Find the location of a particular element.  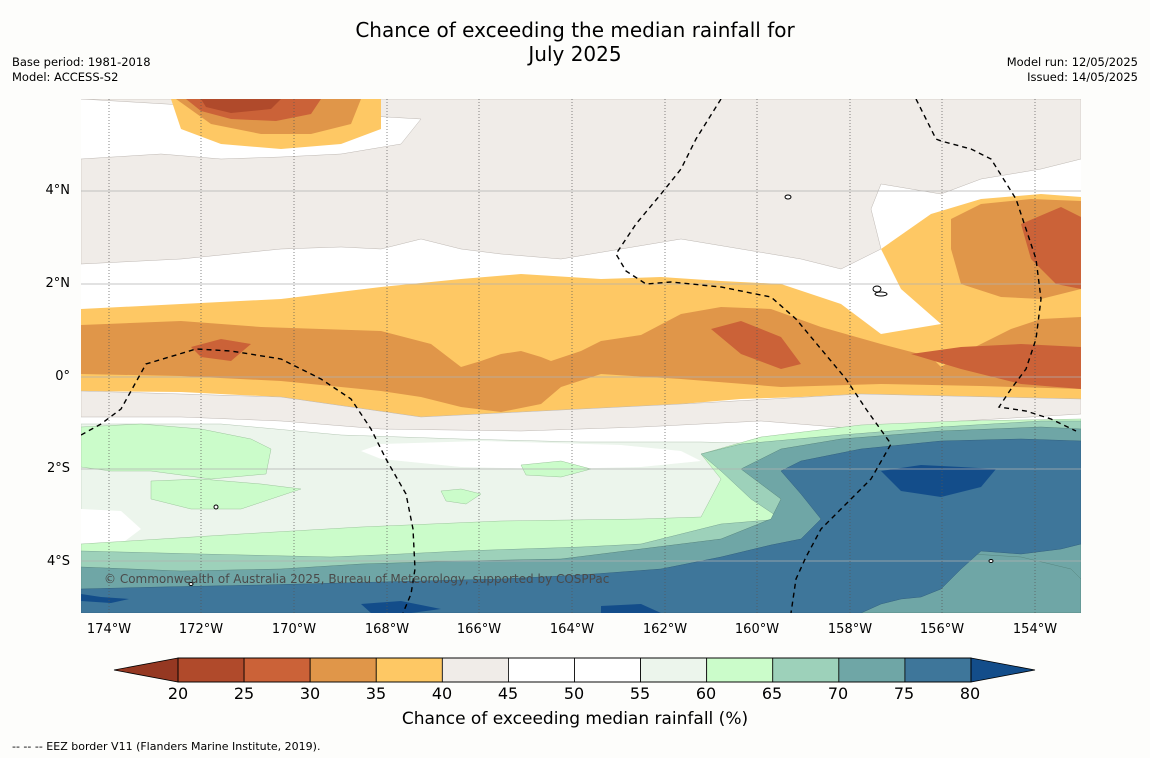

issued-date: Issued: 14/05/2025 is located at coordinates (1082, 77).